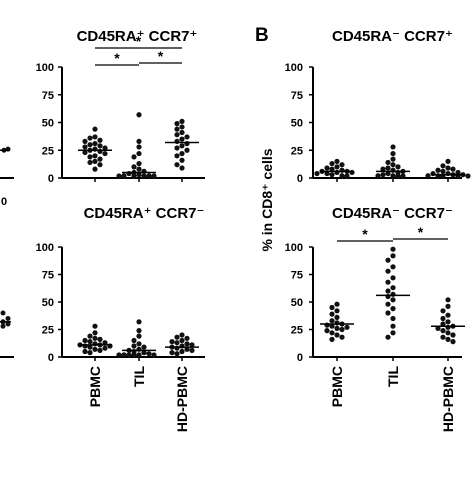 The height and width of the screenshot is (479, 474). What do you see at coordinates (297, 303) in the screenshot?
I see `y-tick-label: 50` at bounding box center [297, 303].